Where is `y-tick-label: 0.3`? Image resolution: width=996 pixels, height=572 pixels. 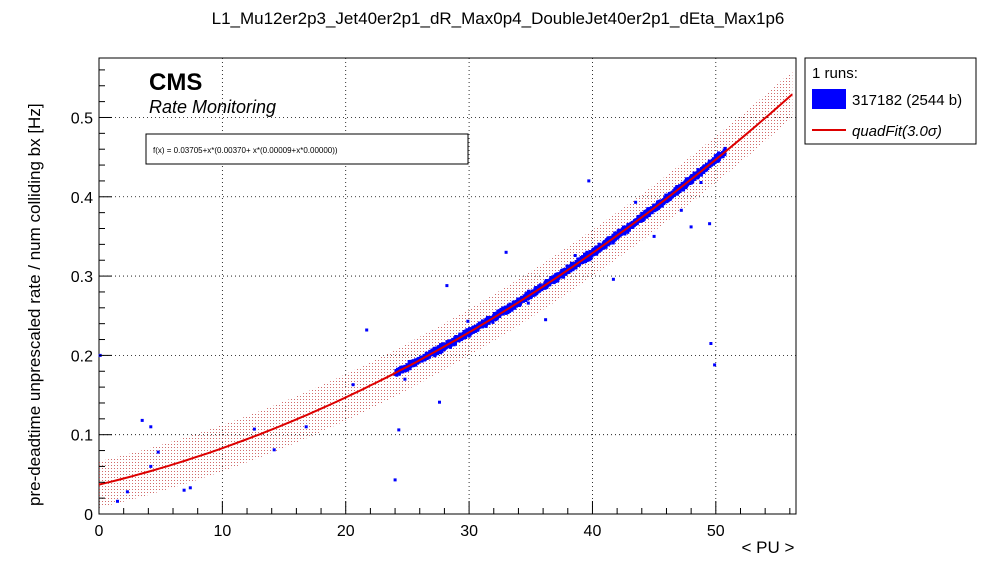 y-tick-label: 0.3 is located at coordinates (82, 277).